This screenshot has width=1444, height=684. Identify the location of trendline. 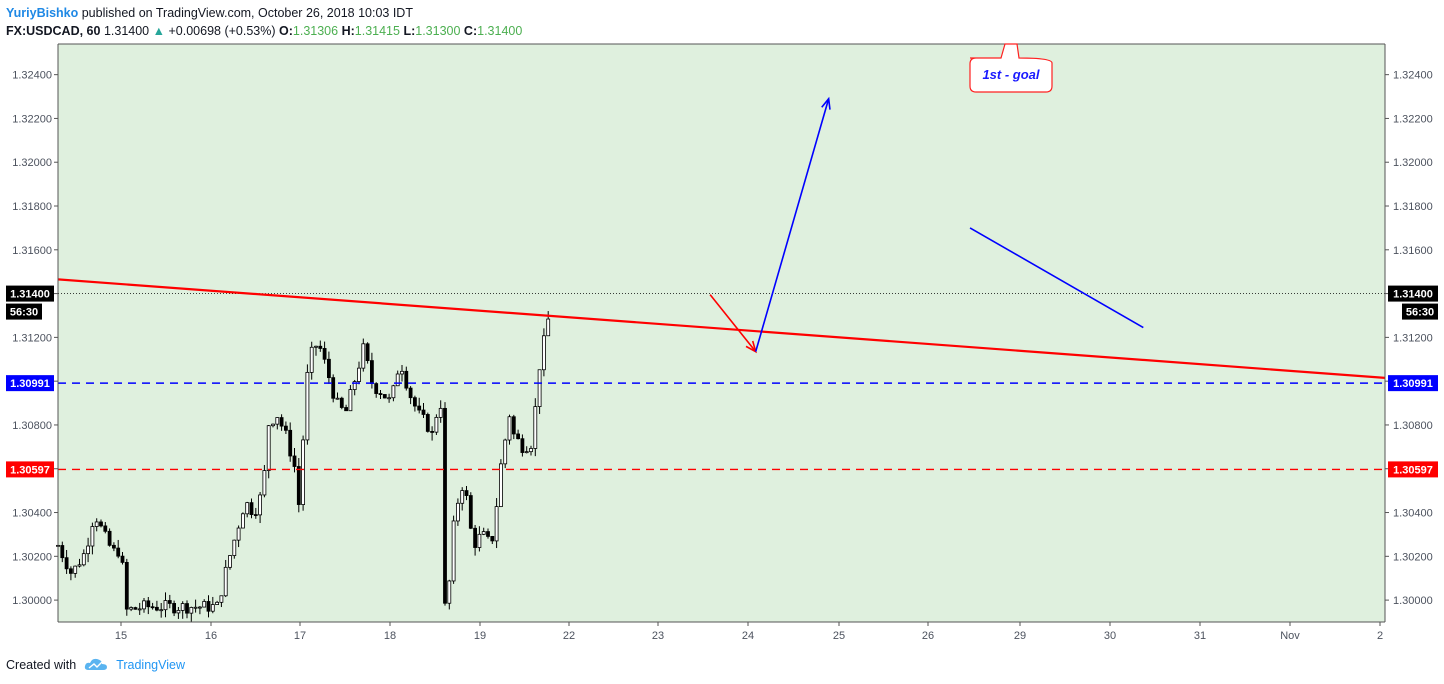
(721, 328).